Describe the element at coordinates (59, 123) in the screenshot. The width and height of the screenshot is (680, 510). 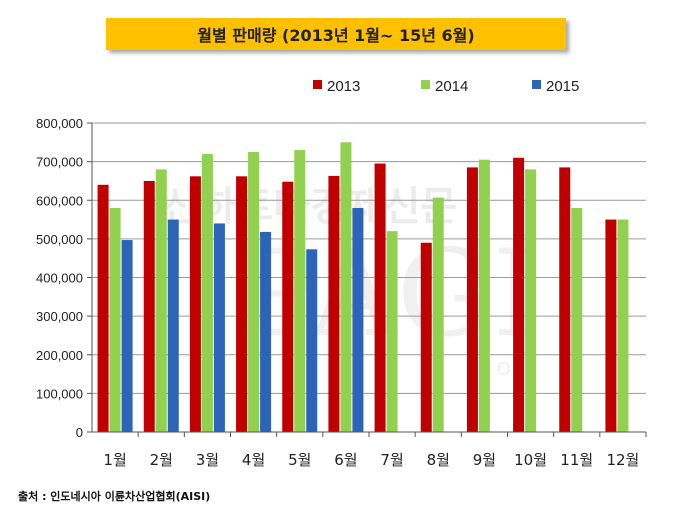
I see `y-tick-label: 800,000` at that location.